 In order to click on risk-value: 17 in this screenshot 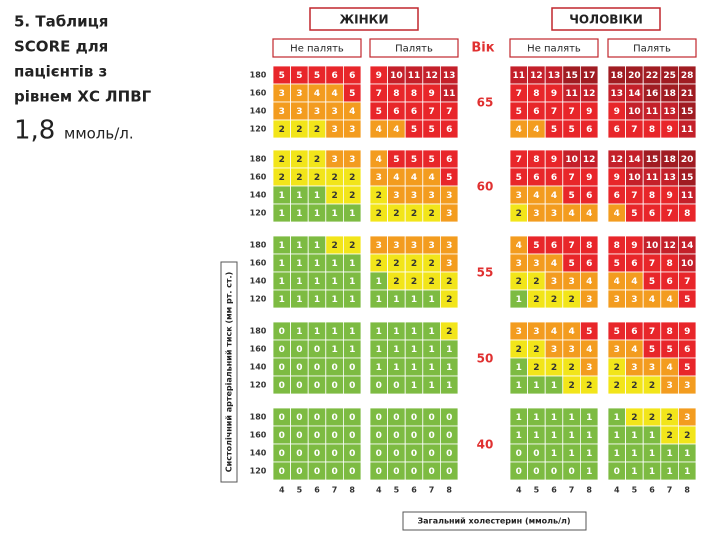, I will do `click(589, 76)`.